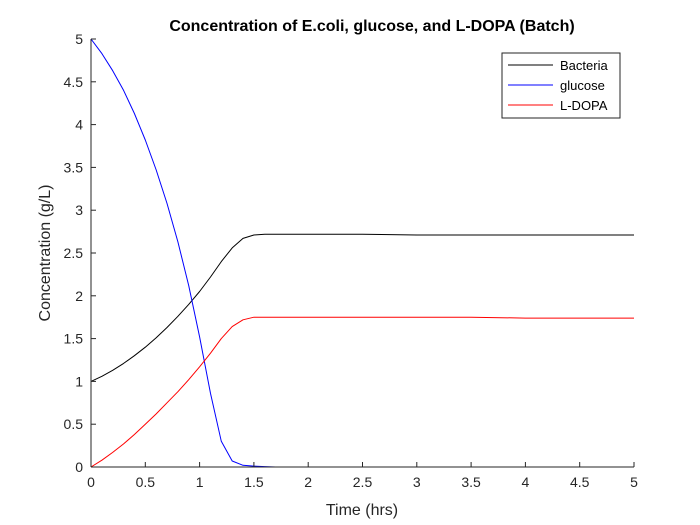 The width and height of the screenshot is (700, 525). I want to click on y-tick-label: 1.5, so click(74, 339).